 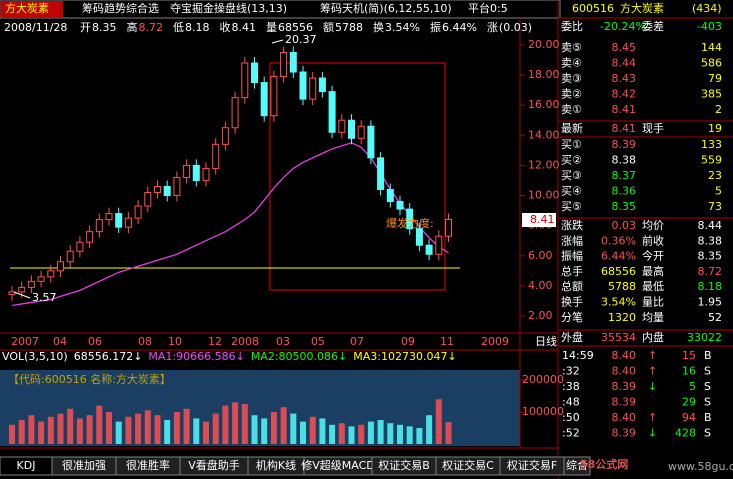 What do you see at coordinates (85, 27) in the screenshot?
I see `field-label: 开` at bounding box center [85, 27].